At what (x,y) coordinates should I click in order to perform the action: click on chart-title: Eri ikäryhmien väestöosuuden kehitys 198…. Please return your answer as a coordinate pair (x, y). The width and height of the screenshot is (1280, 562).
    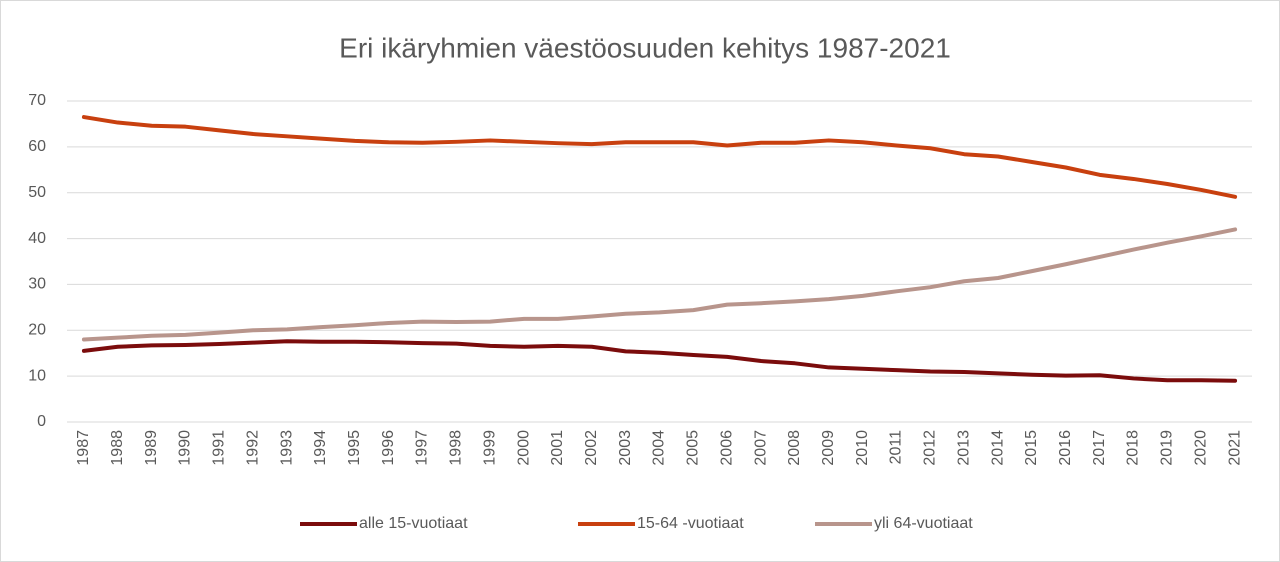
    Looking at the image, I should click on (645, 47).